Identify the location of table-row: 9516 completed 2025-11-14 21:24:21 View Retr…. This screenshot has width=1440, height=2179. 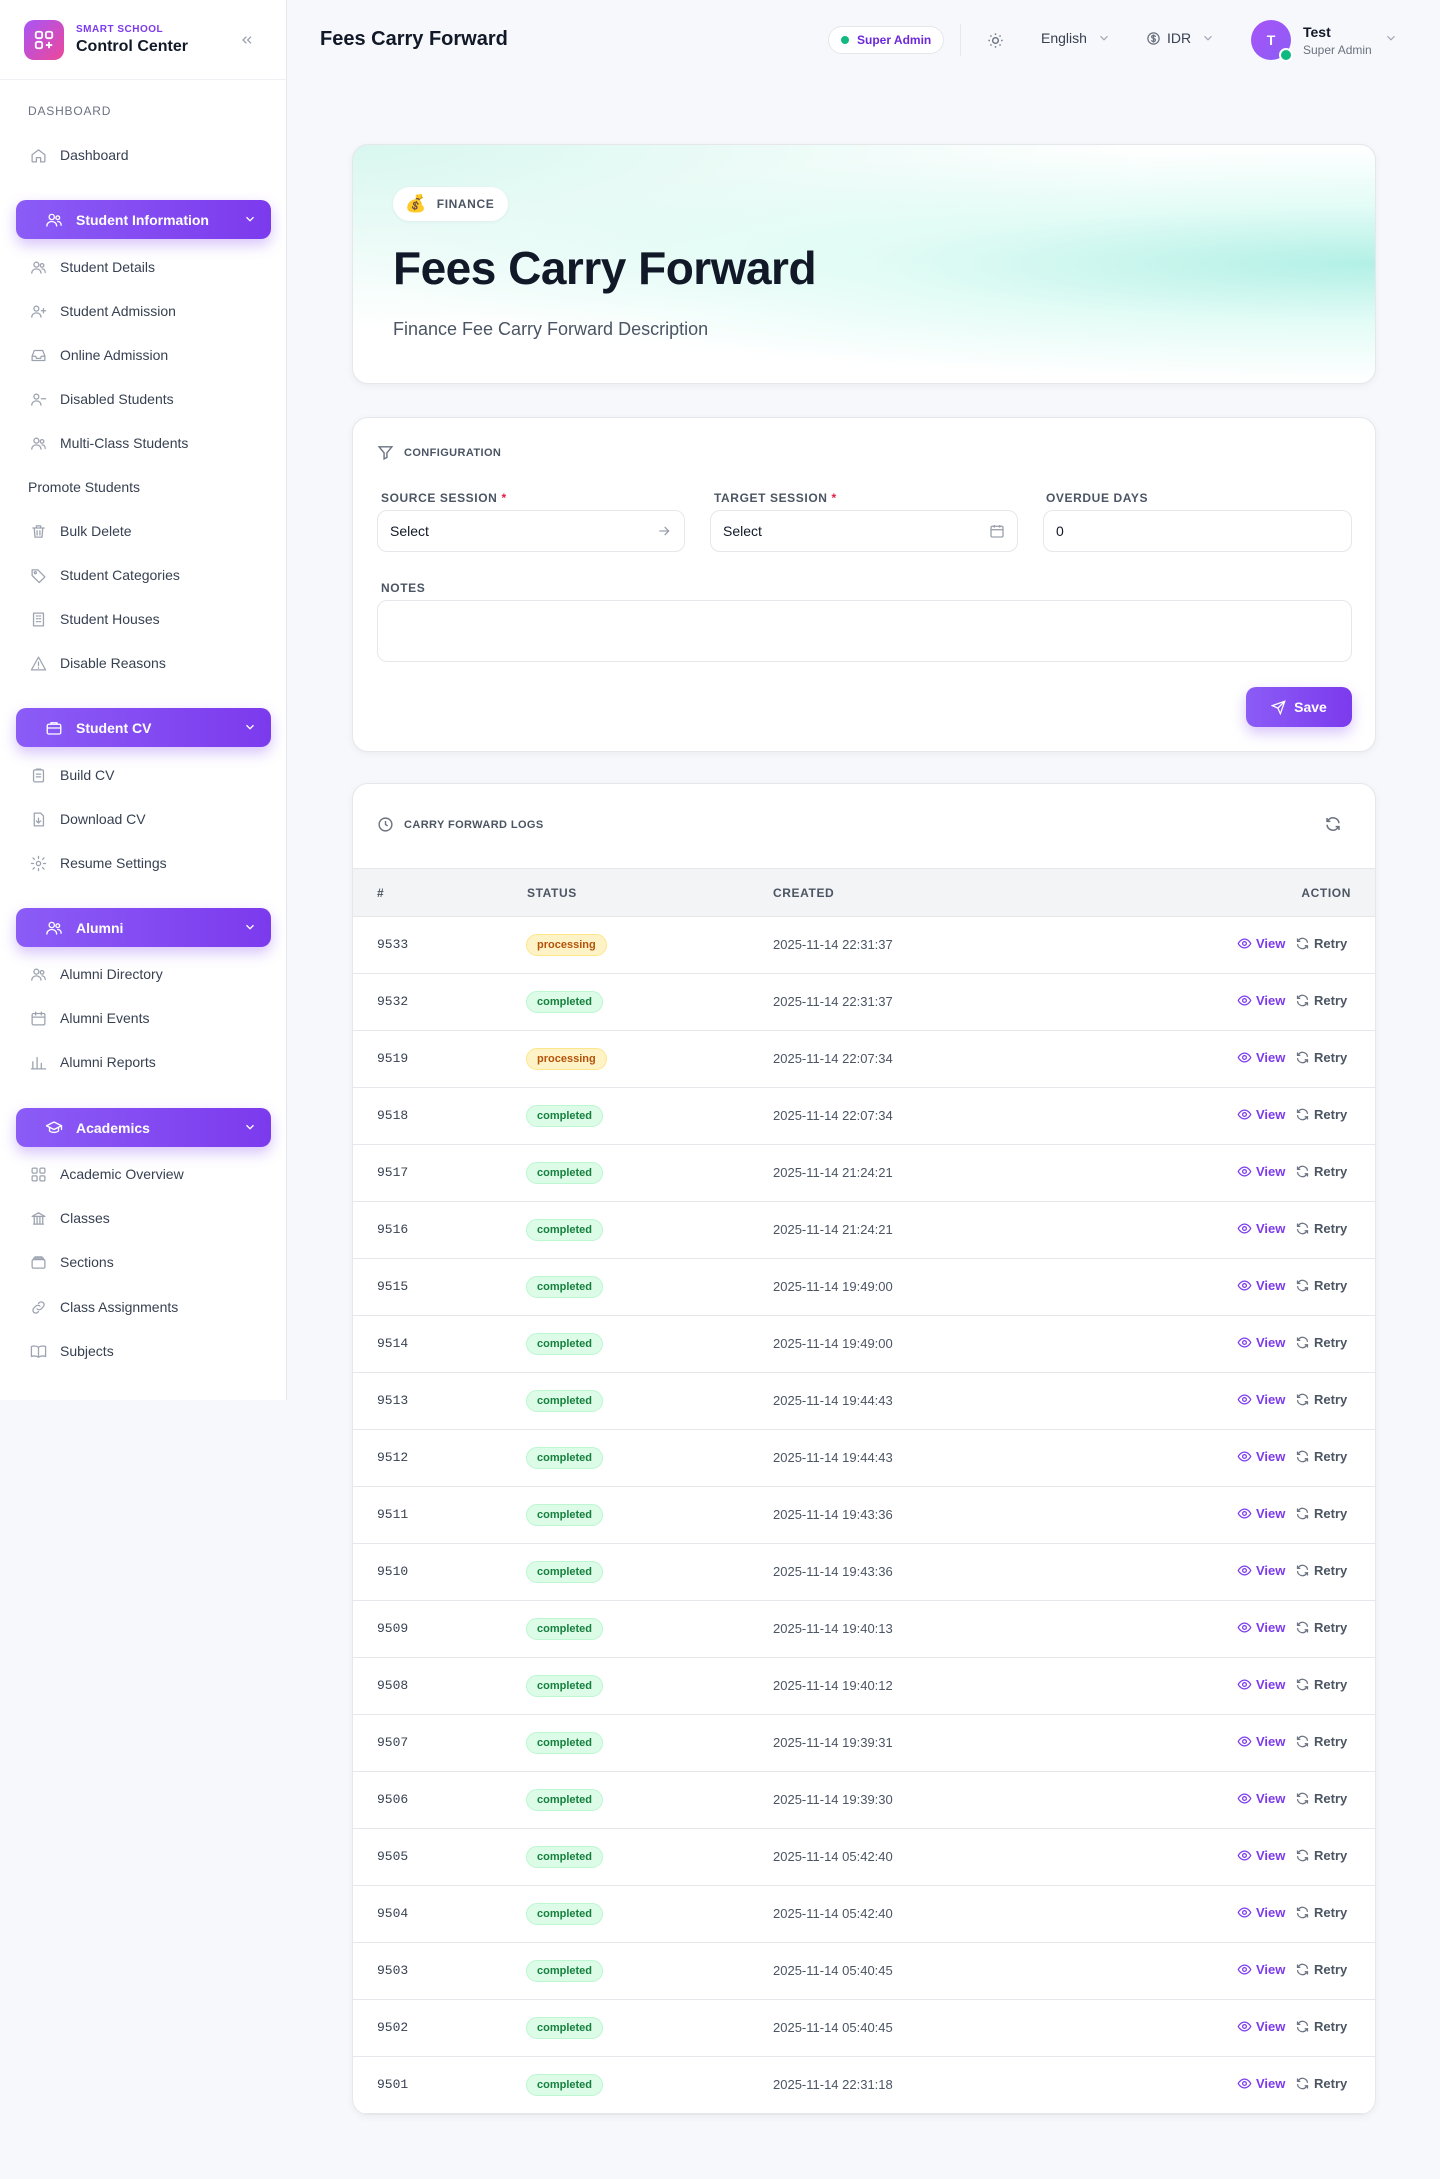
(864, 1230).